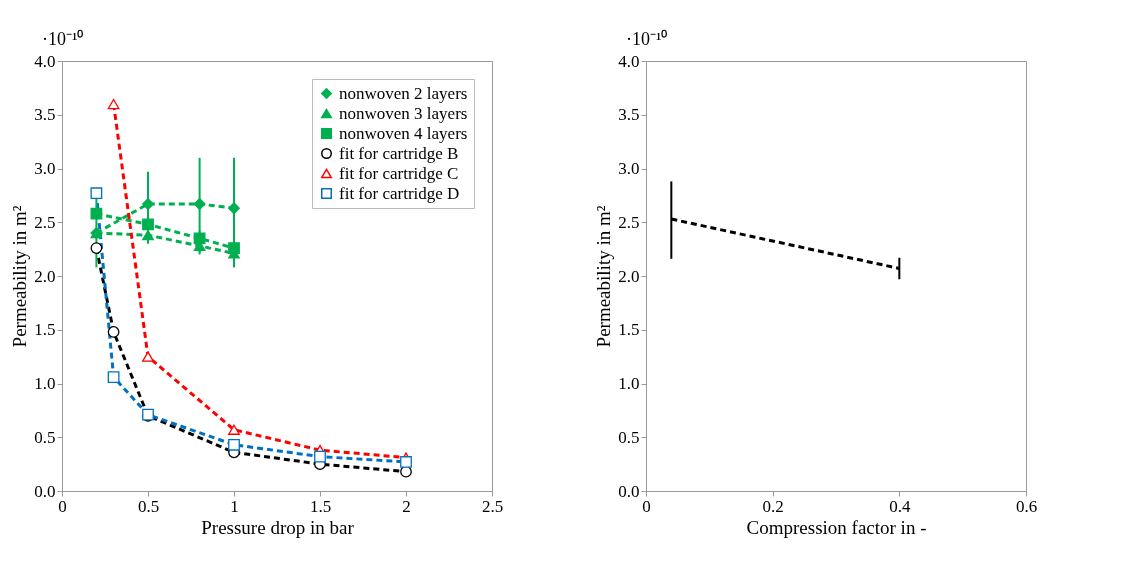  Describe the element at coordinates (399, 193) in the screenshot. I see `legend-label: fit for cartridge D` at that location.